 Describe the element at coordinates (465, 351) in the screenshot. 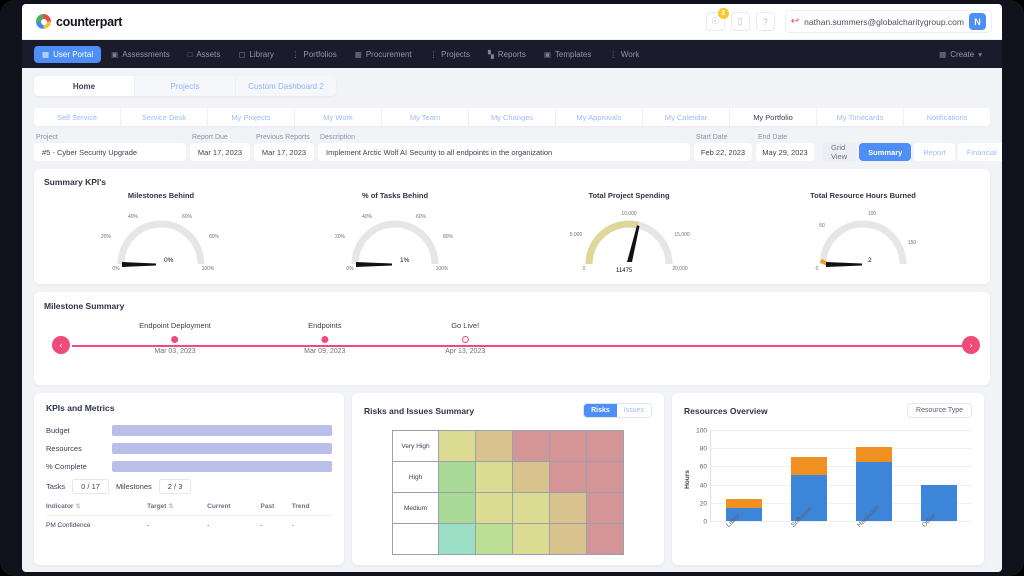

I see `milestone-date: Apr 13, 2023` at that location.